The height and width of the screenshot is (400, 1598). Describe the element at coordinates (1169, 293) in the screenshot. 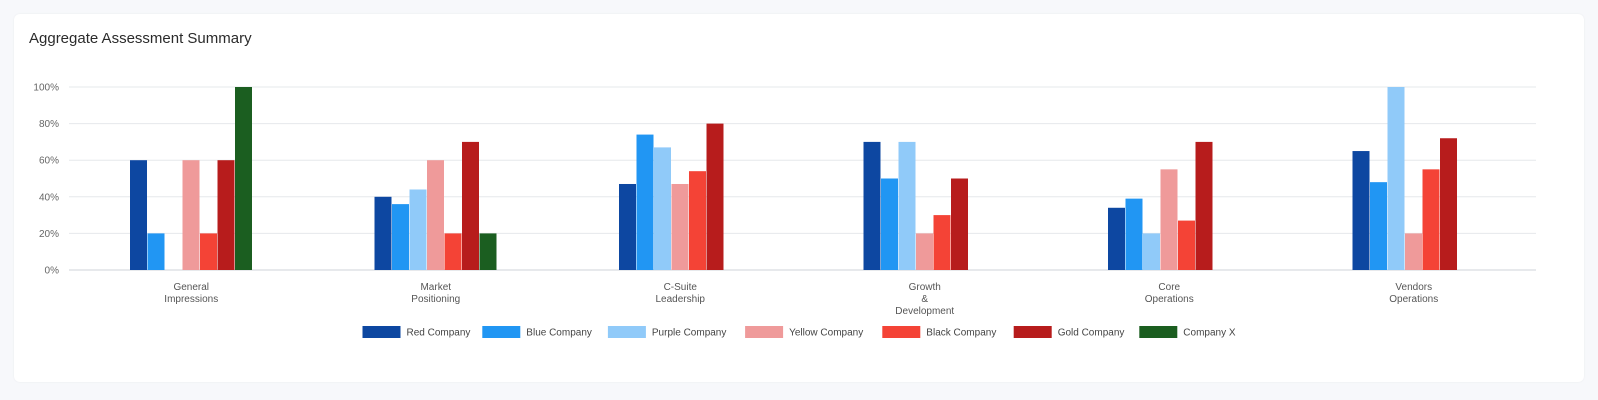

I see `x-category-label: Core Operations` at that location.